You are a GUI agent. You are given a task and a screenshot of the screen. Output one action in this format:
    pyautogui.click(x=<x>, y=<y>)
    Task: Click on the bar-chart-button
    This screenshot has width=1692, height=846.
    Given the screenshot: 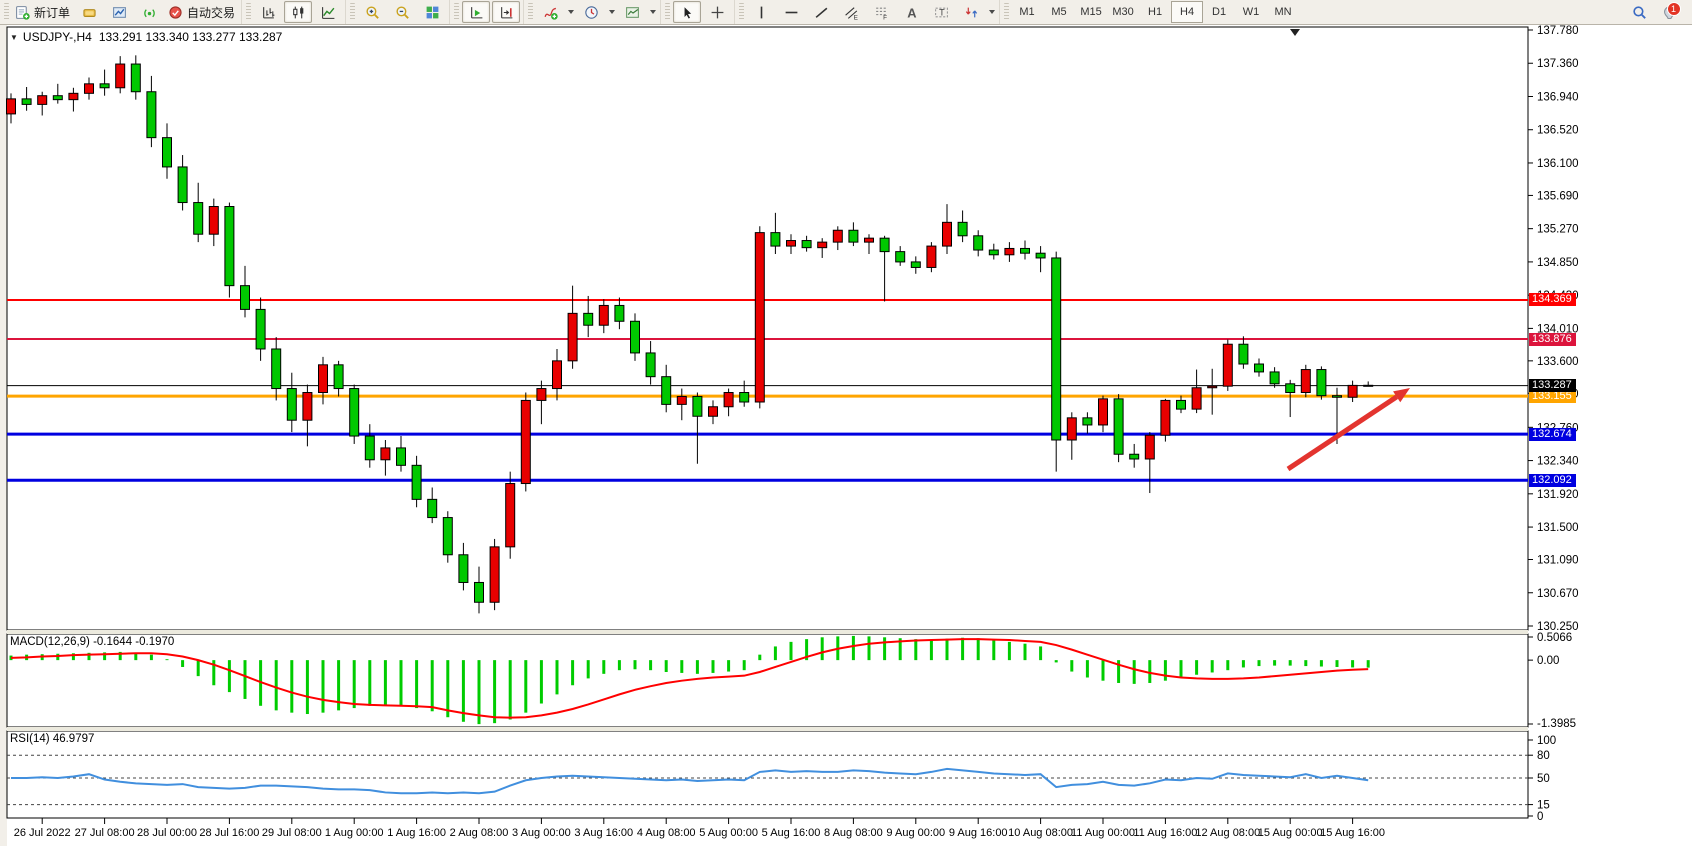 What is the action you would take?
    pyautogui.click(x=268, y=12)
    